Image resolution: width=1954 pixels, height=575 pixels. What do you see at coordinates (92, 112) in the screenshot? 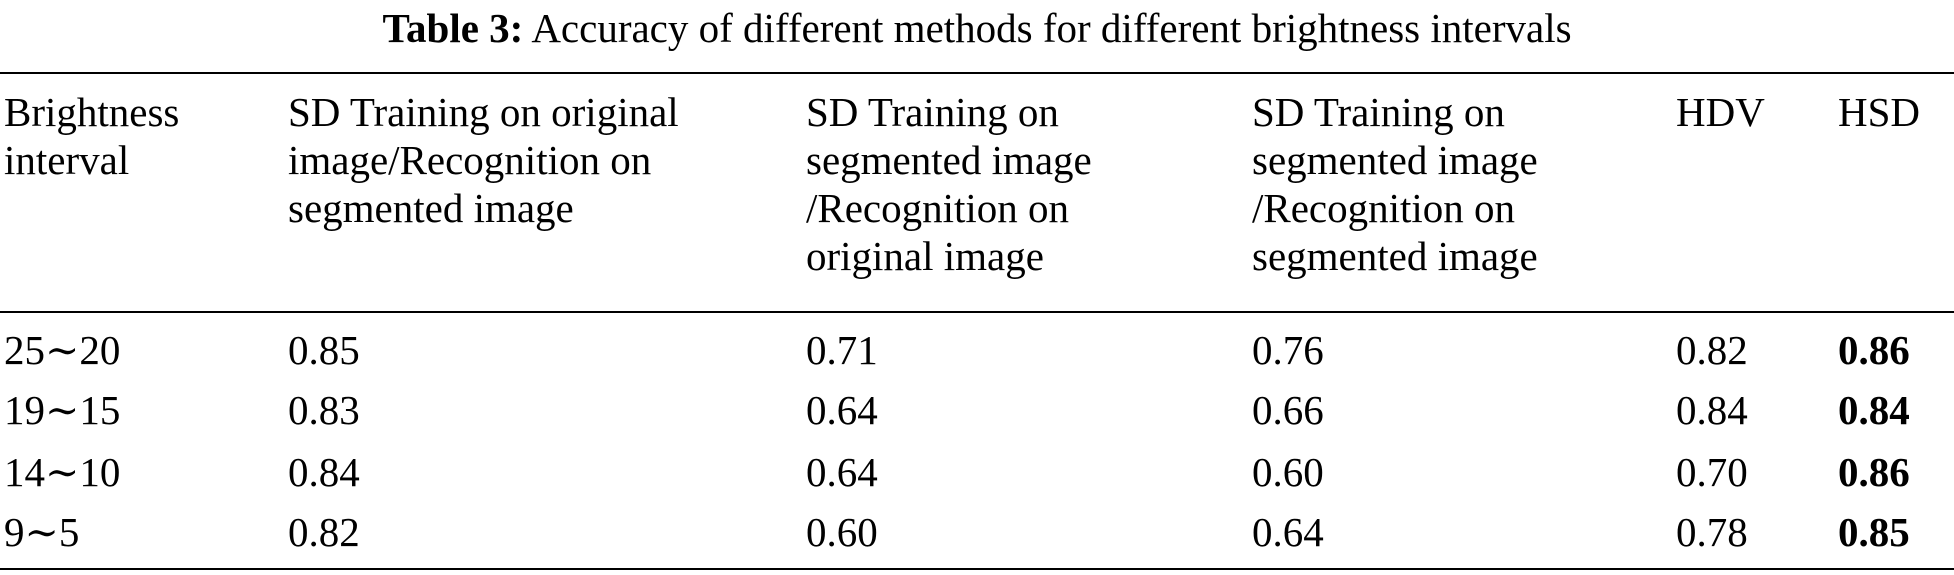
I see `header-line: Brightness` at bounding box center [92, 112].